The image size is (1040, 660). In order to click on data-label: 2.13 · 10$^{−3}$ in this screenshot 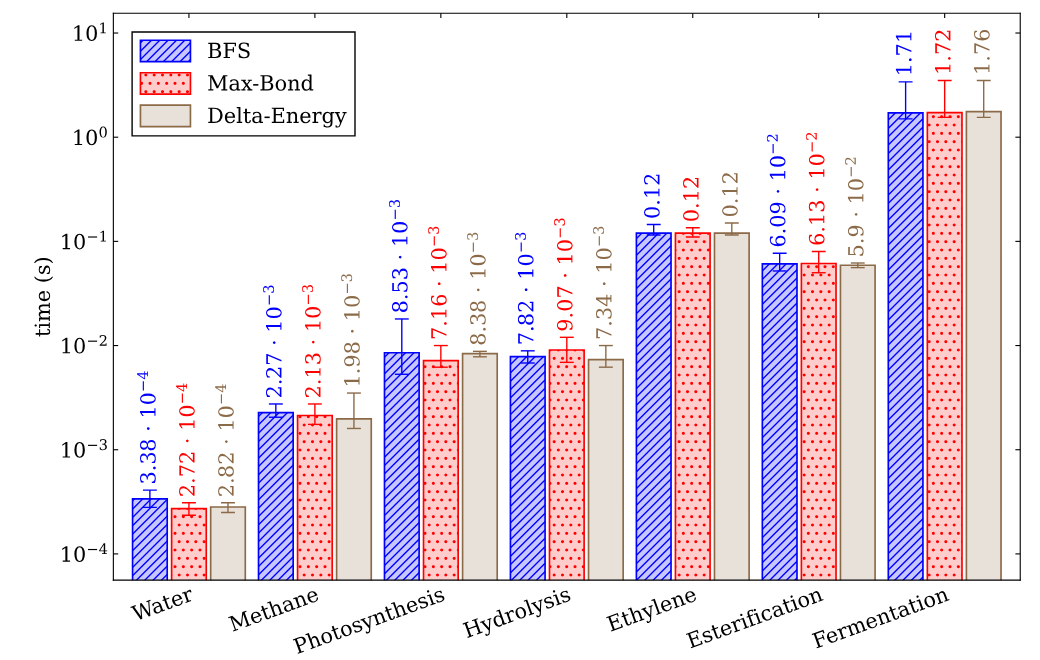, I will do `click(311, 341)`.